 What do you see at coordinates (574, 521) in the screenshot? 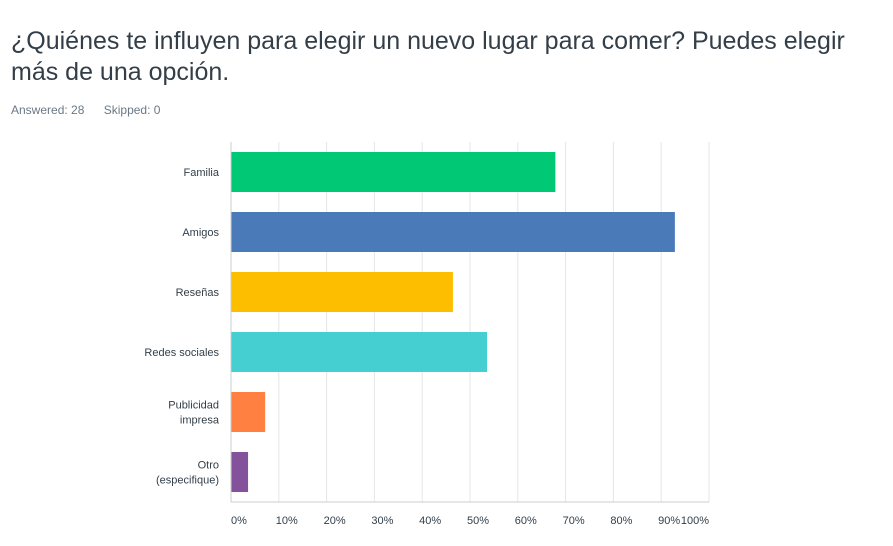
I see `x-tick-label: 70%` at bounding box center [574, 521].